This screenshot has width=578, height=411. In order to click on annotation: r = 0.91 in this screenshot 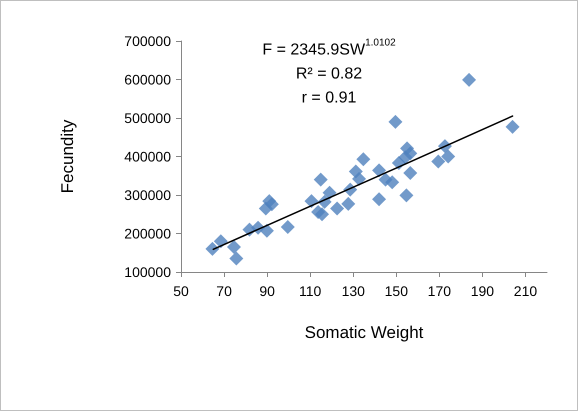, I will do `click(329, 98)`.